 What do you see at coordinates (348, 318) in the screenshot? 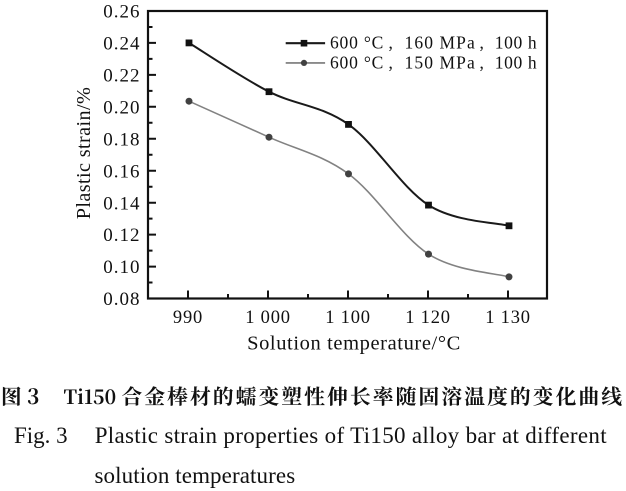
I see `svg-text: 1 100` at bounding box center [348, 318].